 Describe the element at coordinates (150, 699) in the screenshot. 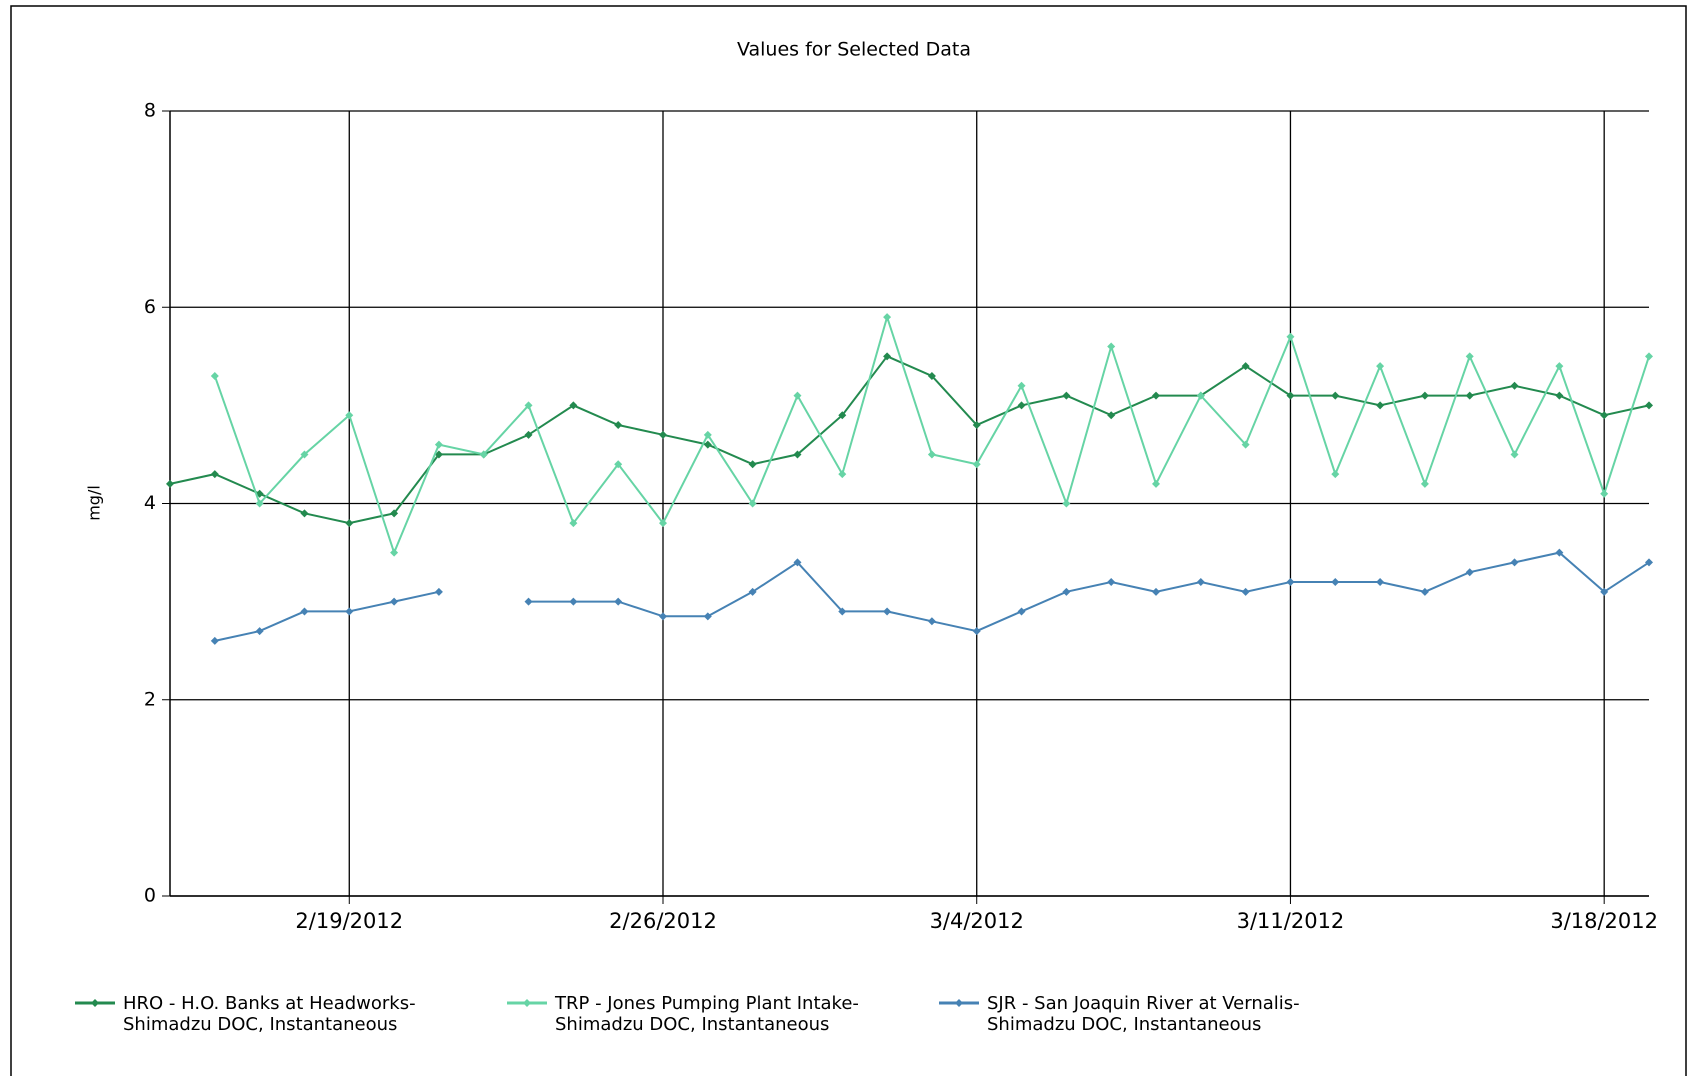

I see `y-tick-label: 2` at that location.